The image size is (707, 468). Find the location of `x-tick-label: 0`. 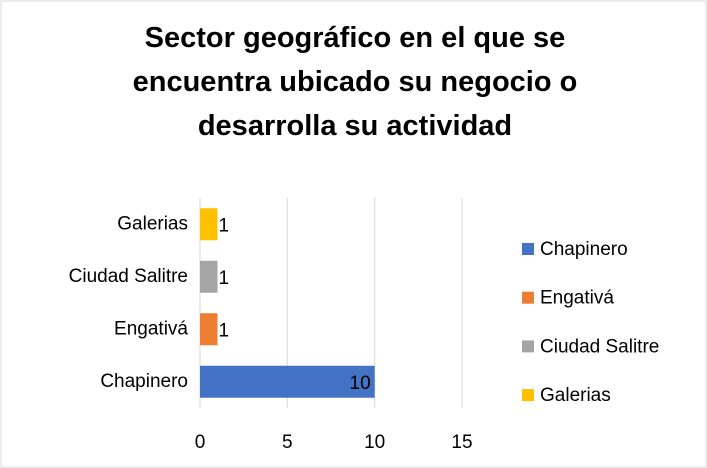

x-tick-label: 0 is located at coordinates (200, 442).